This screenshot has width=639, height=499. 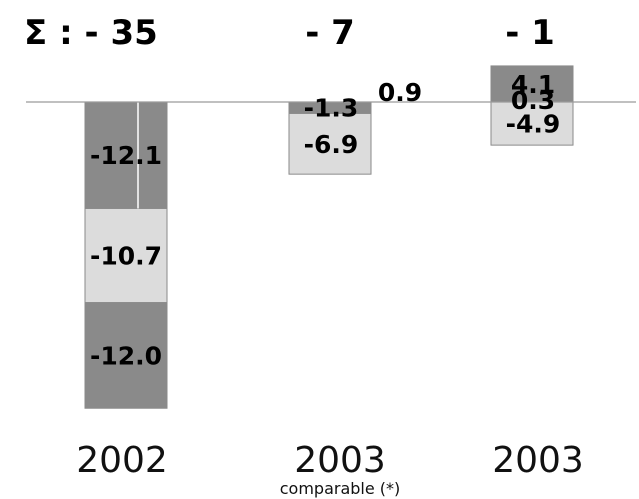 What do you see at coordinates (533, 100) in the screenshot?
I see `data-label: 0.3` at bounding box center [533, 100].